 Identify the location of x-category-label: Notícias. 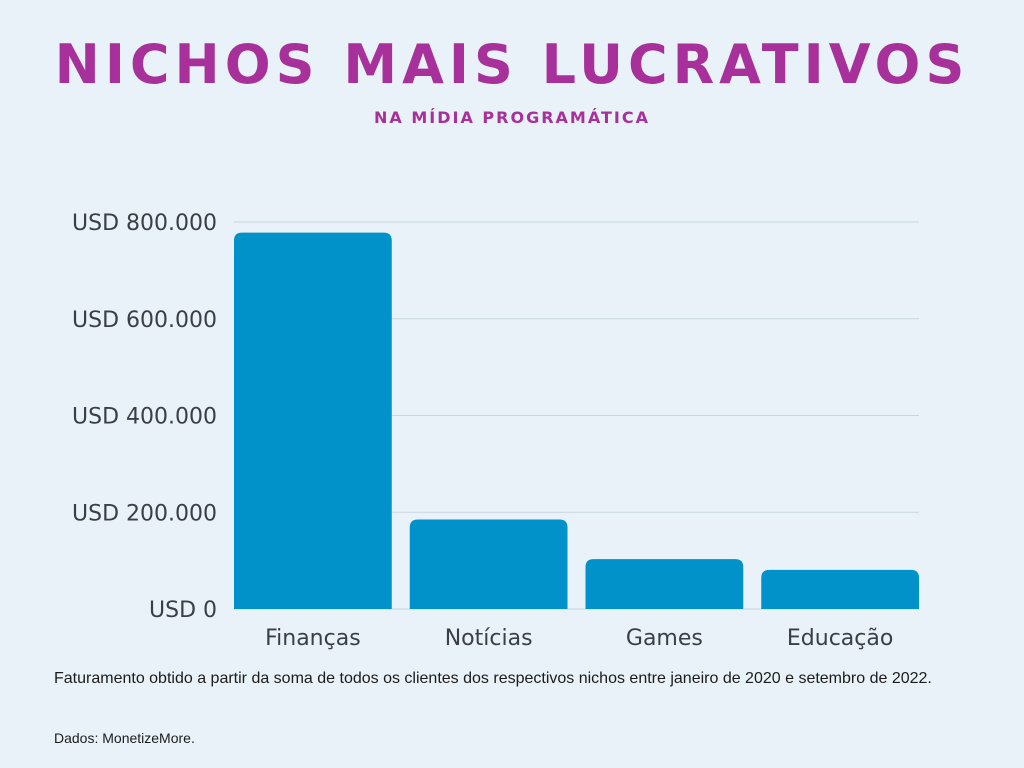
(489, 638).